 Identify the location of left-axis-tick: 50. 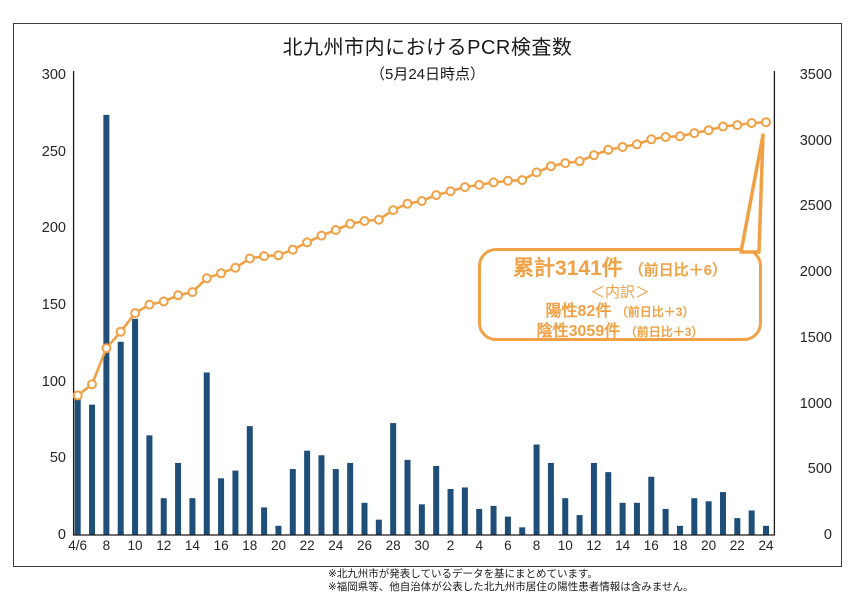
(57, 458).